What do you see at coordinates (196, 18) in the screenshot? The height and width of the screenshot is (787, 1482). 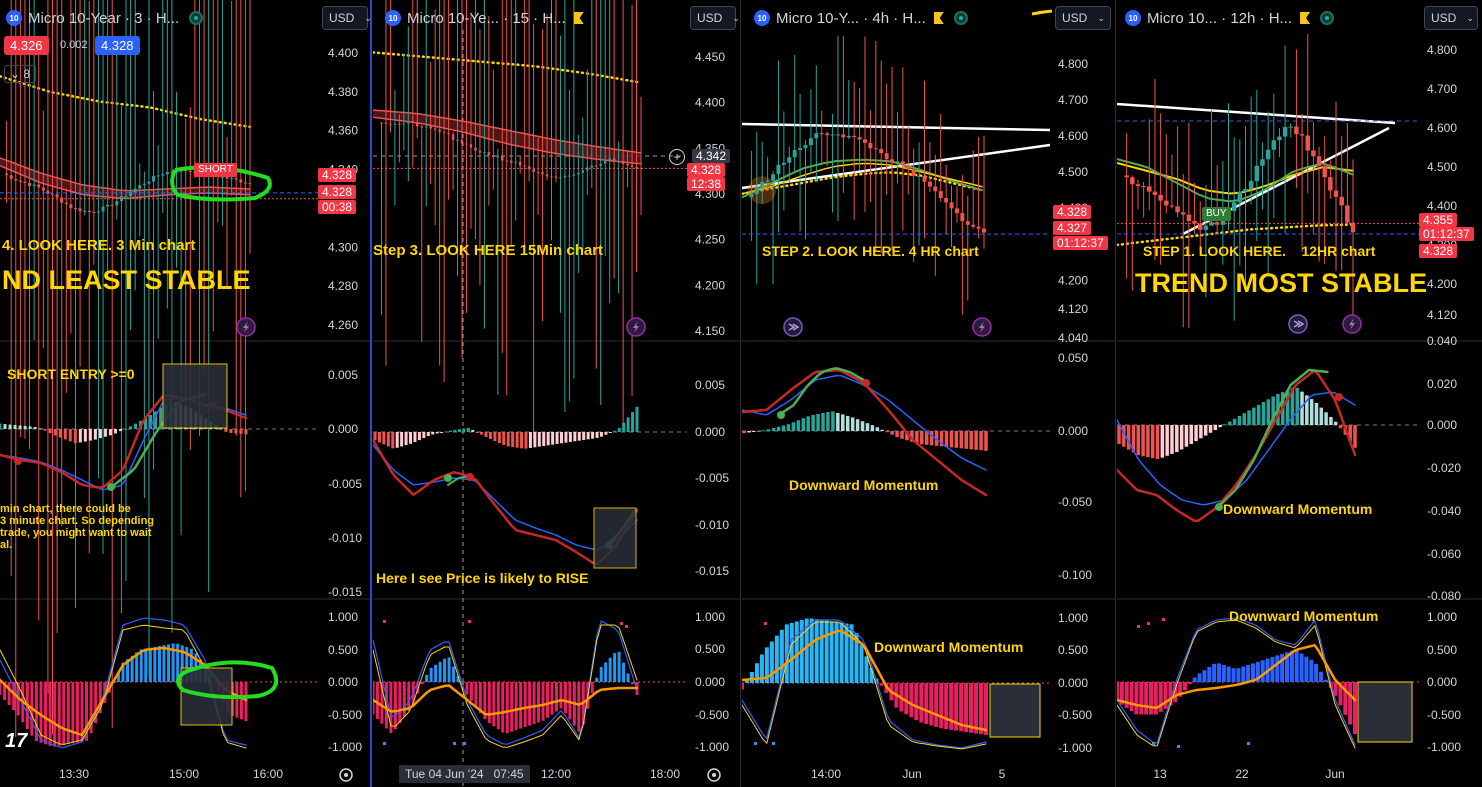 I see `market-status-icon` at bounding box center [196, 18].